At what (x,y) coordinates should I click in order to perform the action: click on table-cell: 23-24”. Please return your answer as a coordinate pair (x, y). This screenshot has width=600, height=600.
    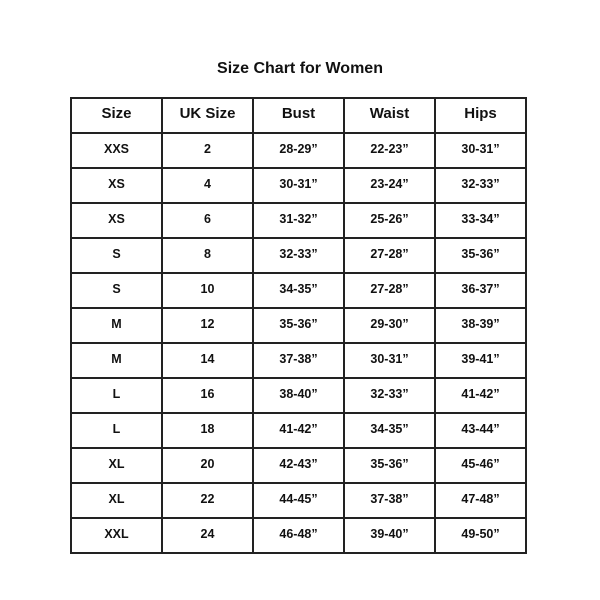
    Looking at the image, I should click on (389, 185).